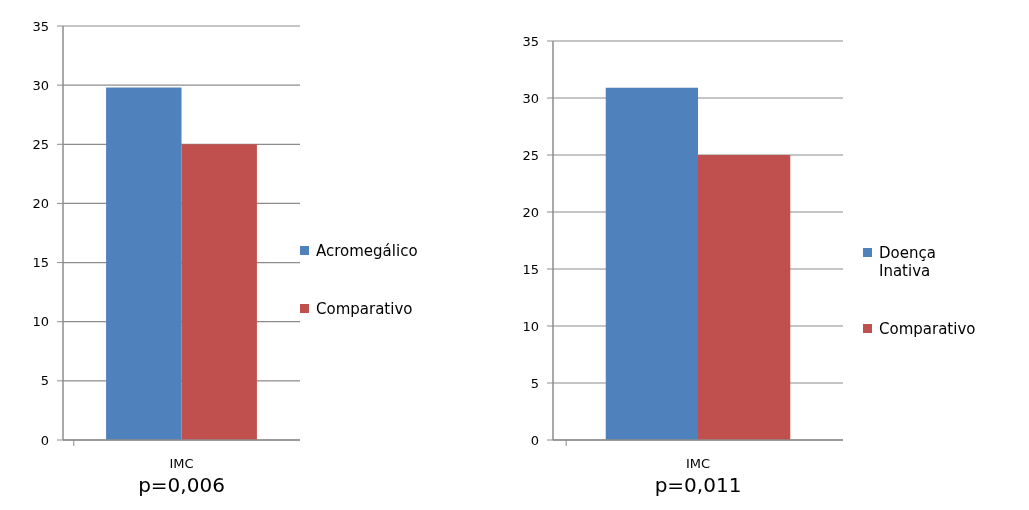 This screenshot has width=1029, height=510. What do you see at coordinates (698, 485) in the screenshot?
I see `text: p=0,011` at bounding box center [698, 485].